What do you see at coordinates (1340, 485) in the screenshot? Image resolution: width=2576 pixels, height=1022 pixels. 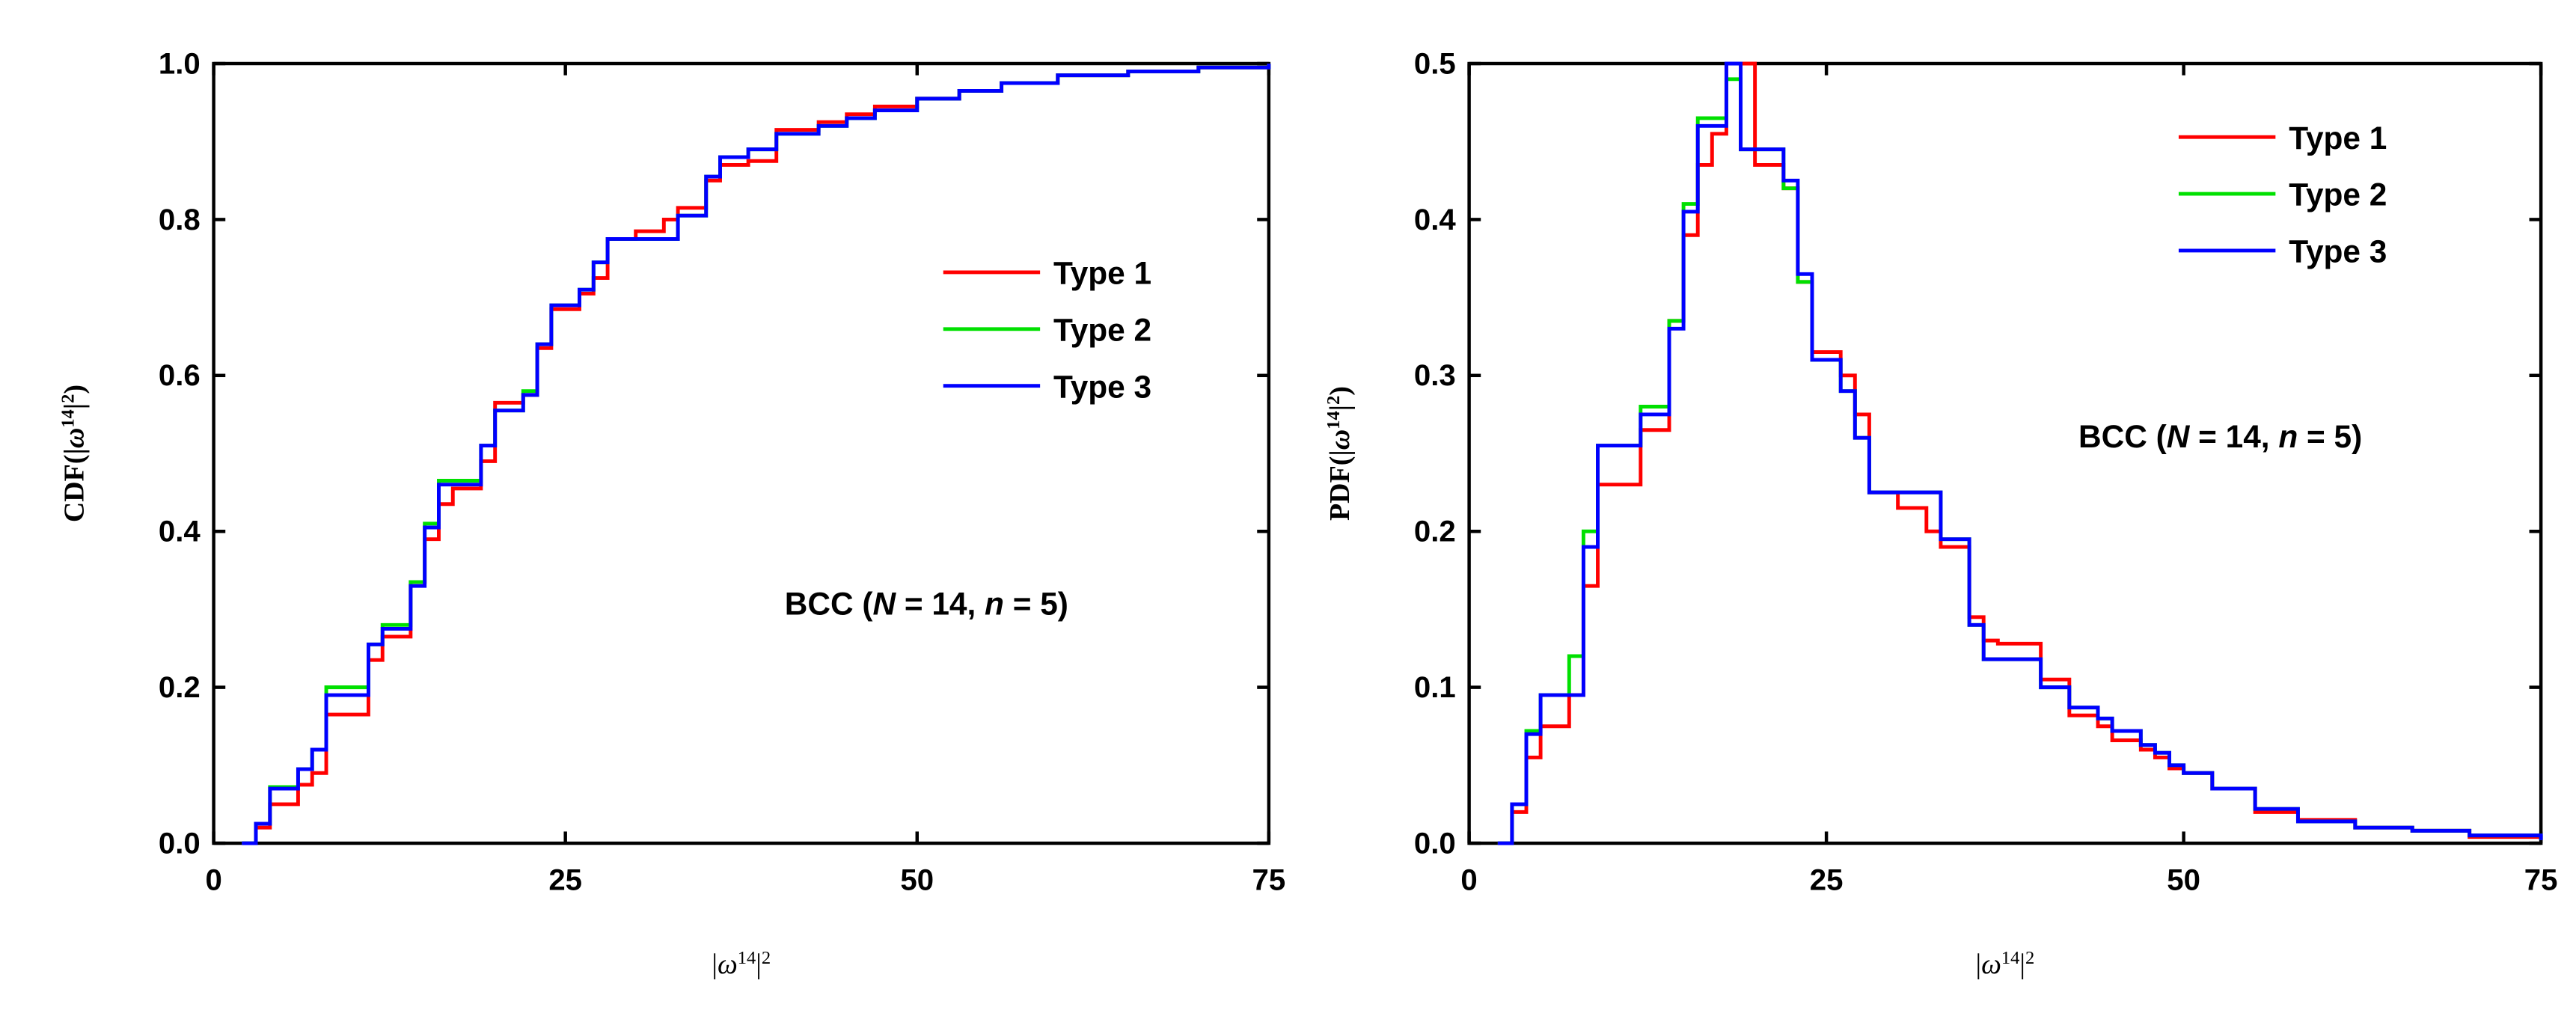 I see `y-axis-label-part: PDF(|` at bounding box center [1340, 485].